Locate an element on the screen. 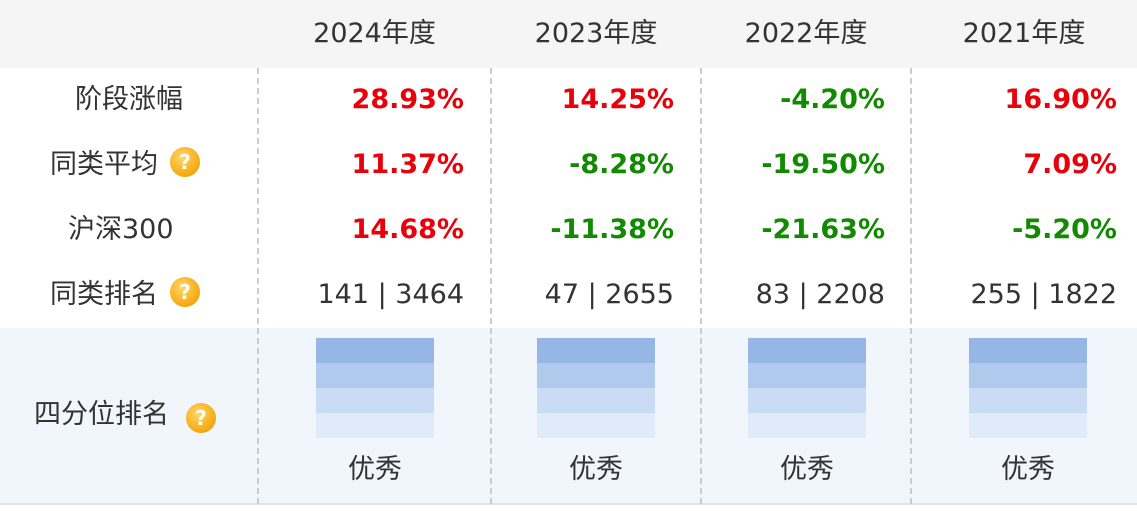 Image resolution: width=1137 pixels, height=511 pixels. row-label-quartile-rank: 四分位排名 is located at coordinates (101, 414).